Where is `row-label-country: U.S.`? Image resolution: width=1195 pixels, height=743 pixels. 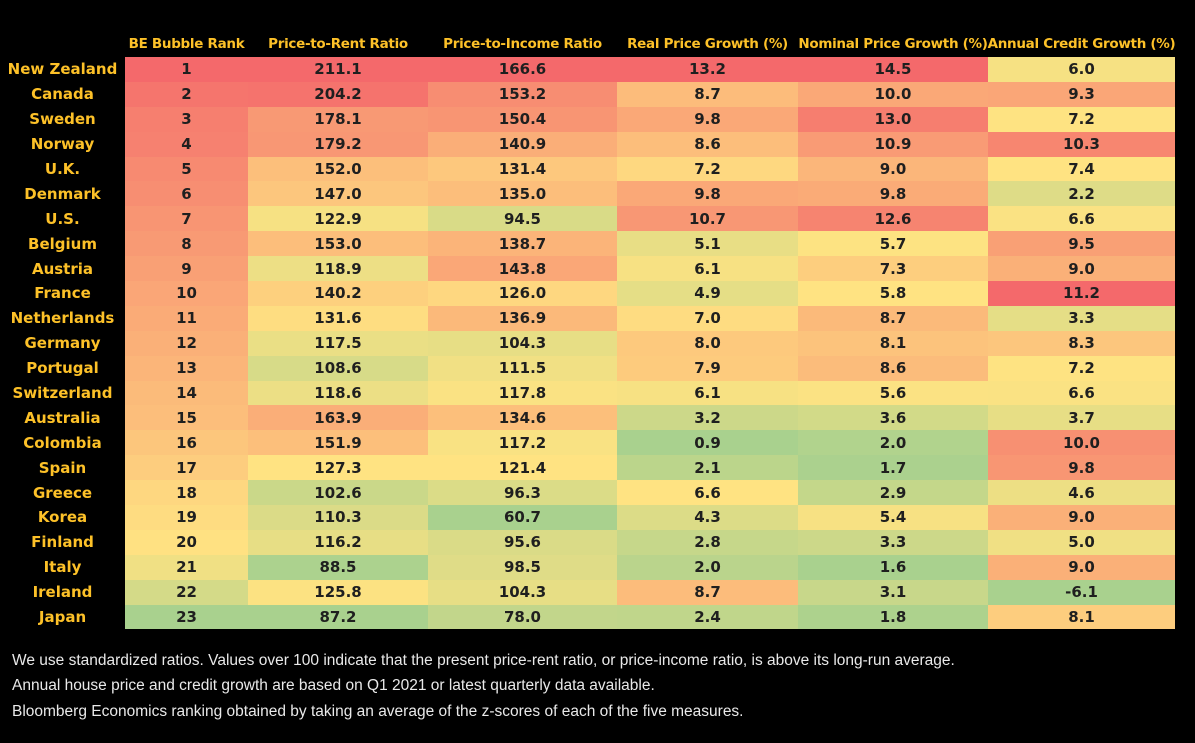 row-label-country: U.S. is located at coordinates (62, 219).